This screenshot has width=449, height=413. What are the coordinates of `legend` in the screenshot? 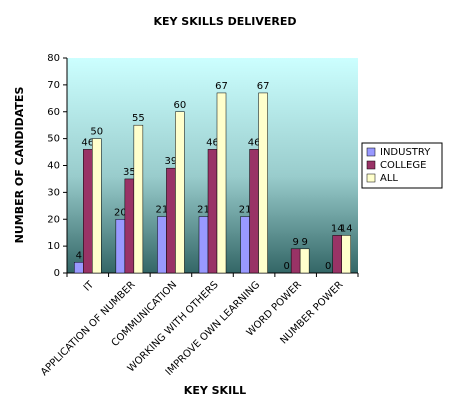 It's located at (402, 165).